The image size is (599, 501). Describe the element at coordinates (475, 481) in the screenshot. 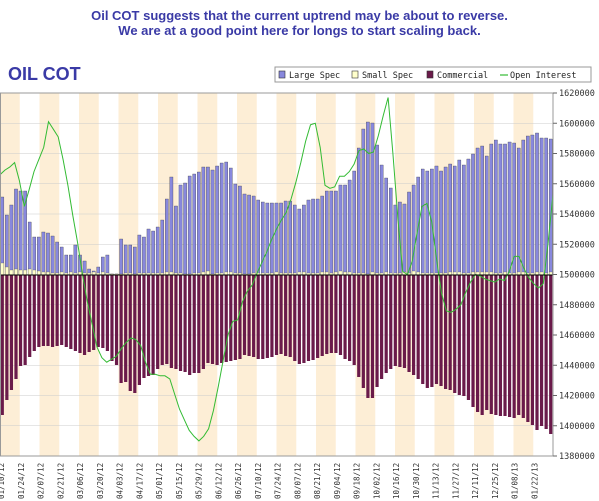

I see `x-tick-label: 12/11/12` at that location.